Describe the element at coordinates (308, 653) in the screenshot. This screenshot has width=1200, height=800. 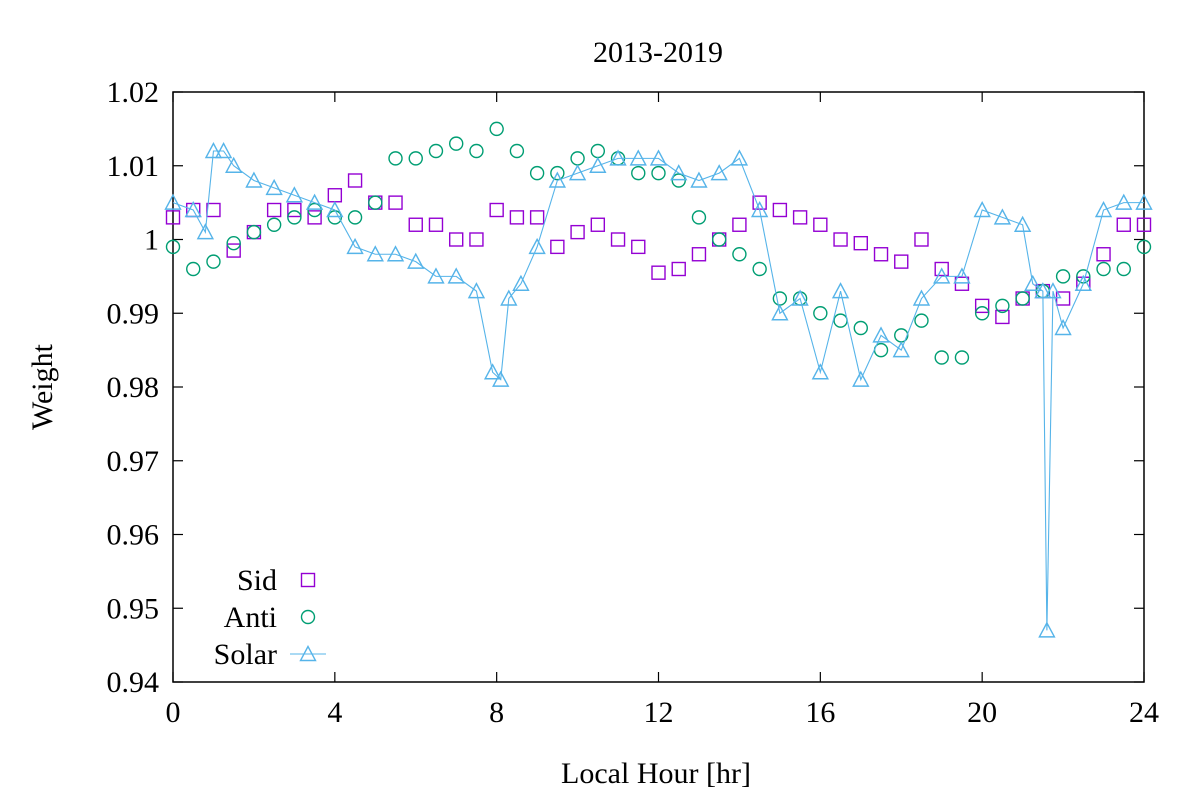
I see `legend-marker-solar` at that location.